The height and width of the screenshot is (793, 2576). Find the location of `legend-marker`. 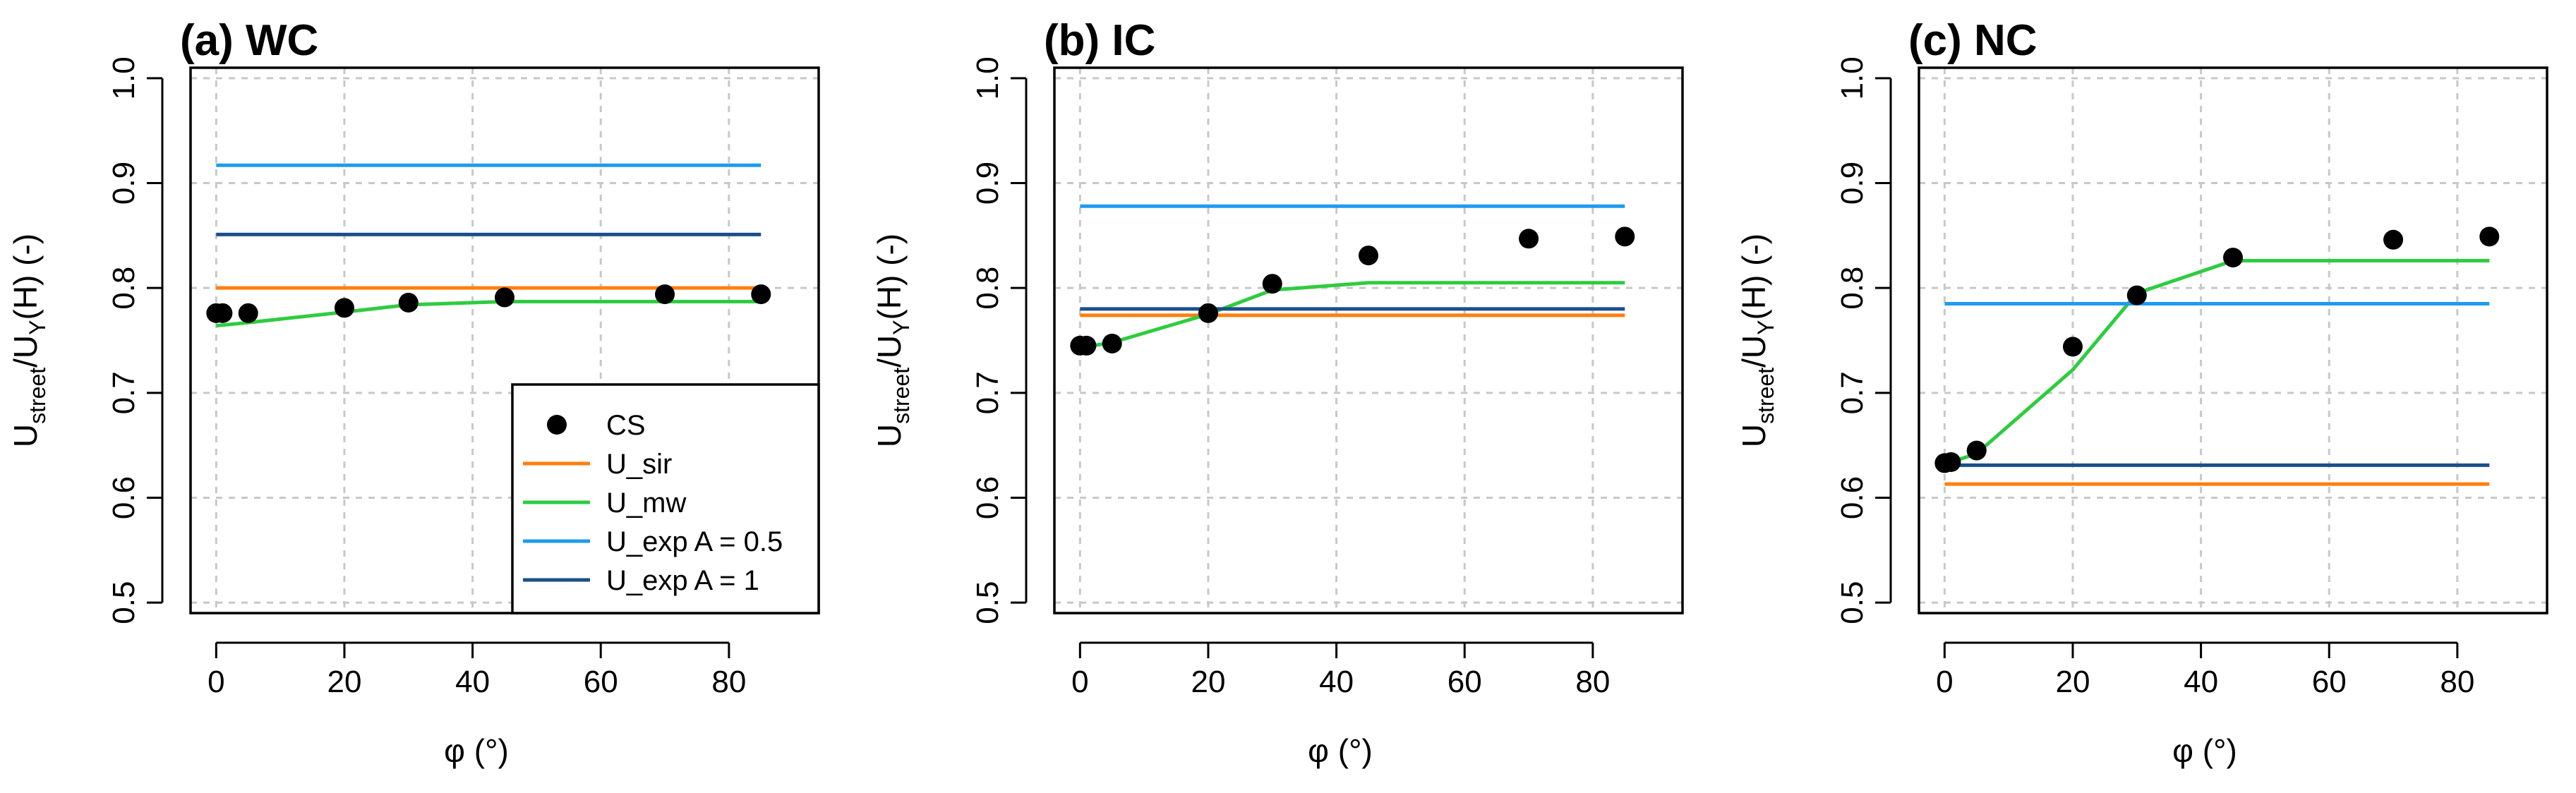

legend-marker is located at coordinates (557, 425).